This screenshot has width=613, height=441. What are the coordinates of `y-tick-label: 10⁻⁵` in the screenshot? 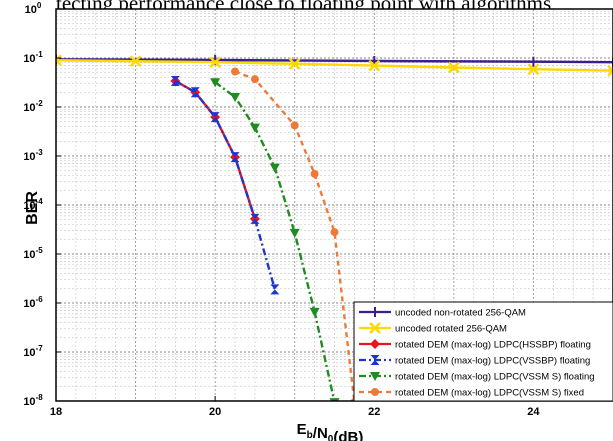 It's located at (33, 253).